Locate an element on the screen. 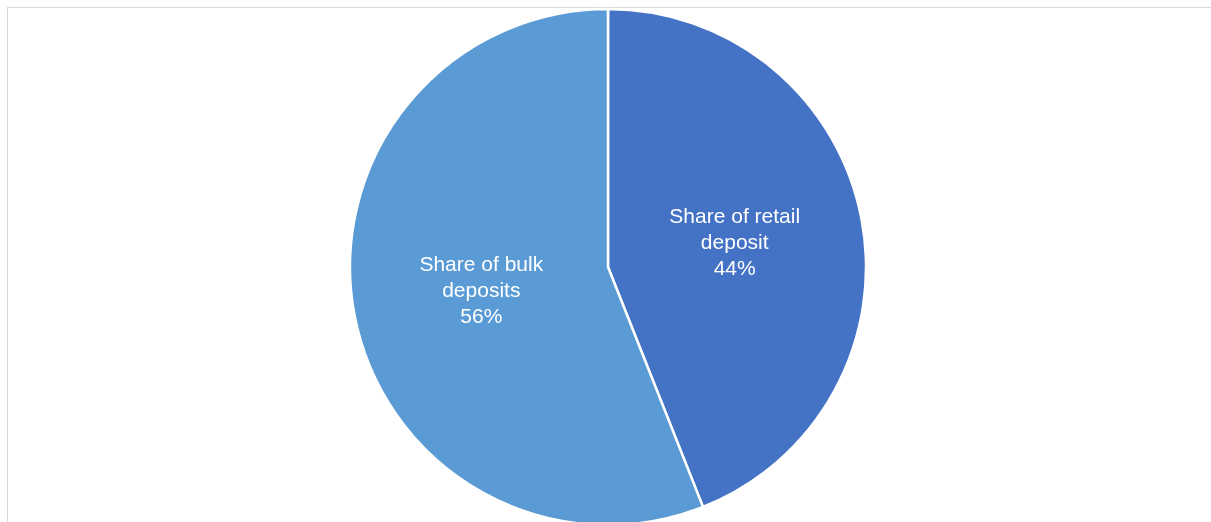 The height and width of the screenshot is (522, 1211). slice-label: Share of retail deposit is located at coordinates (735, 228).